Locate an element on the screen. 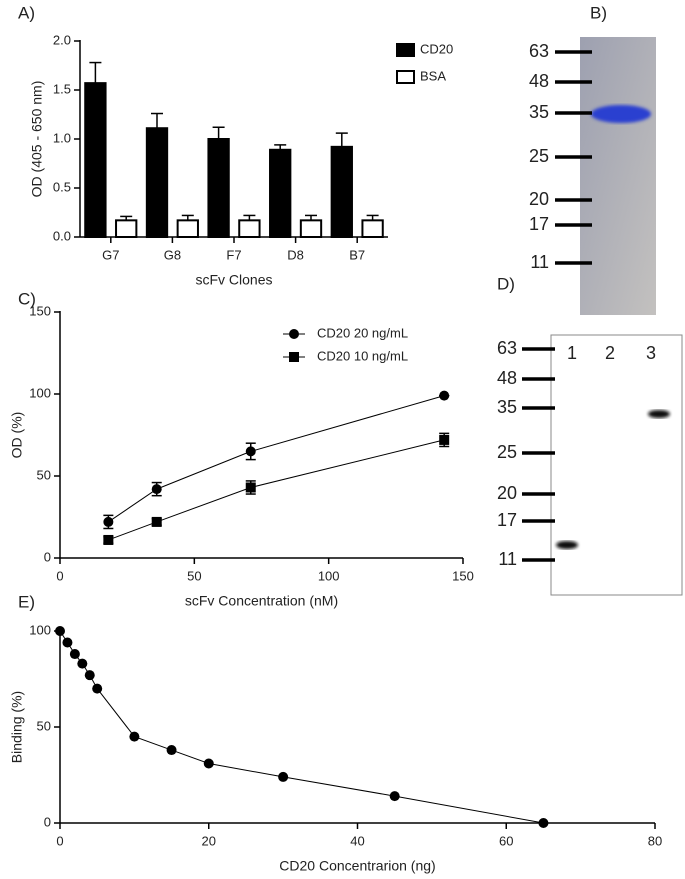 This screenshot has height=879, width=685. panel-label: B) is located at coordinates (598, 12).